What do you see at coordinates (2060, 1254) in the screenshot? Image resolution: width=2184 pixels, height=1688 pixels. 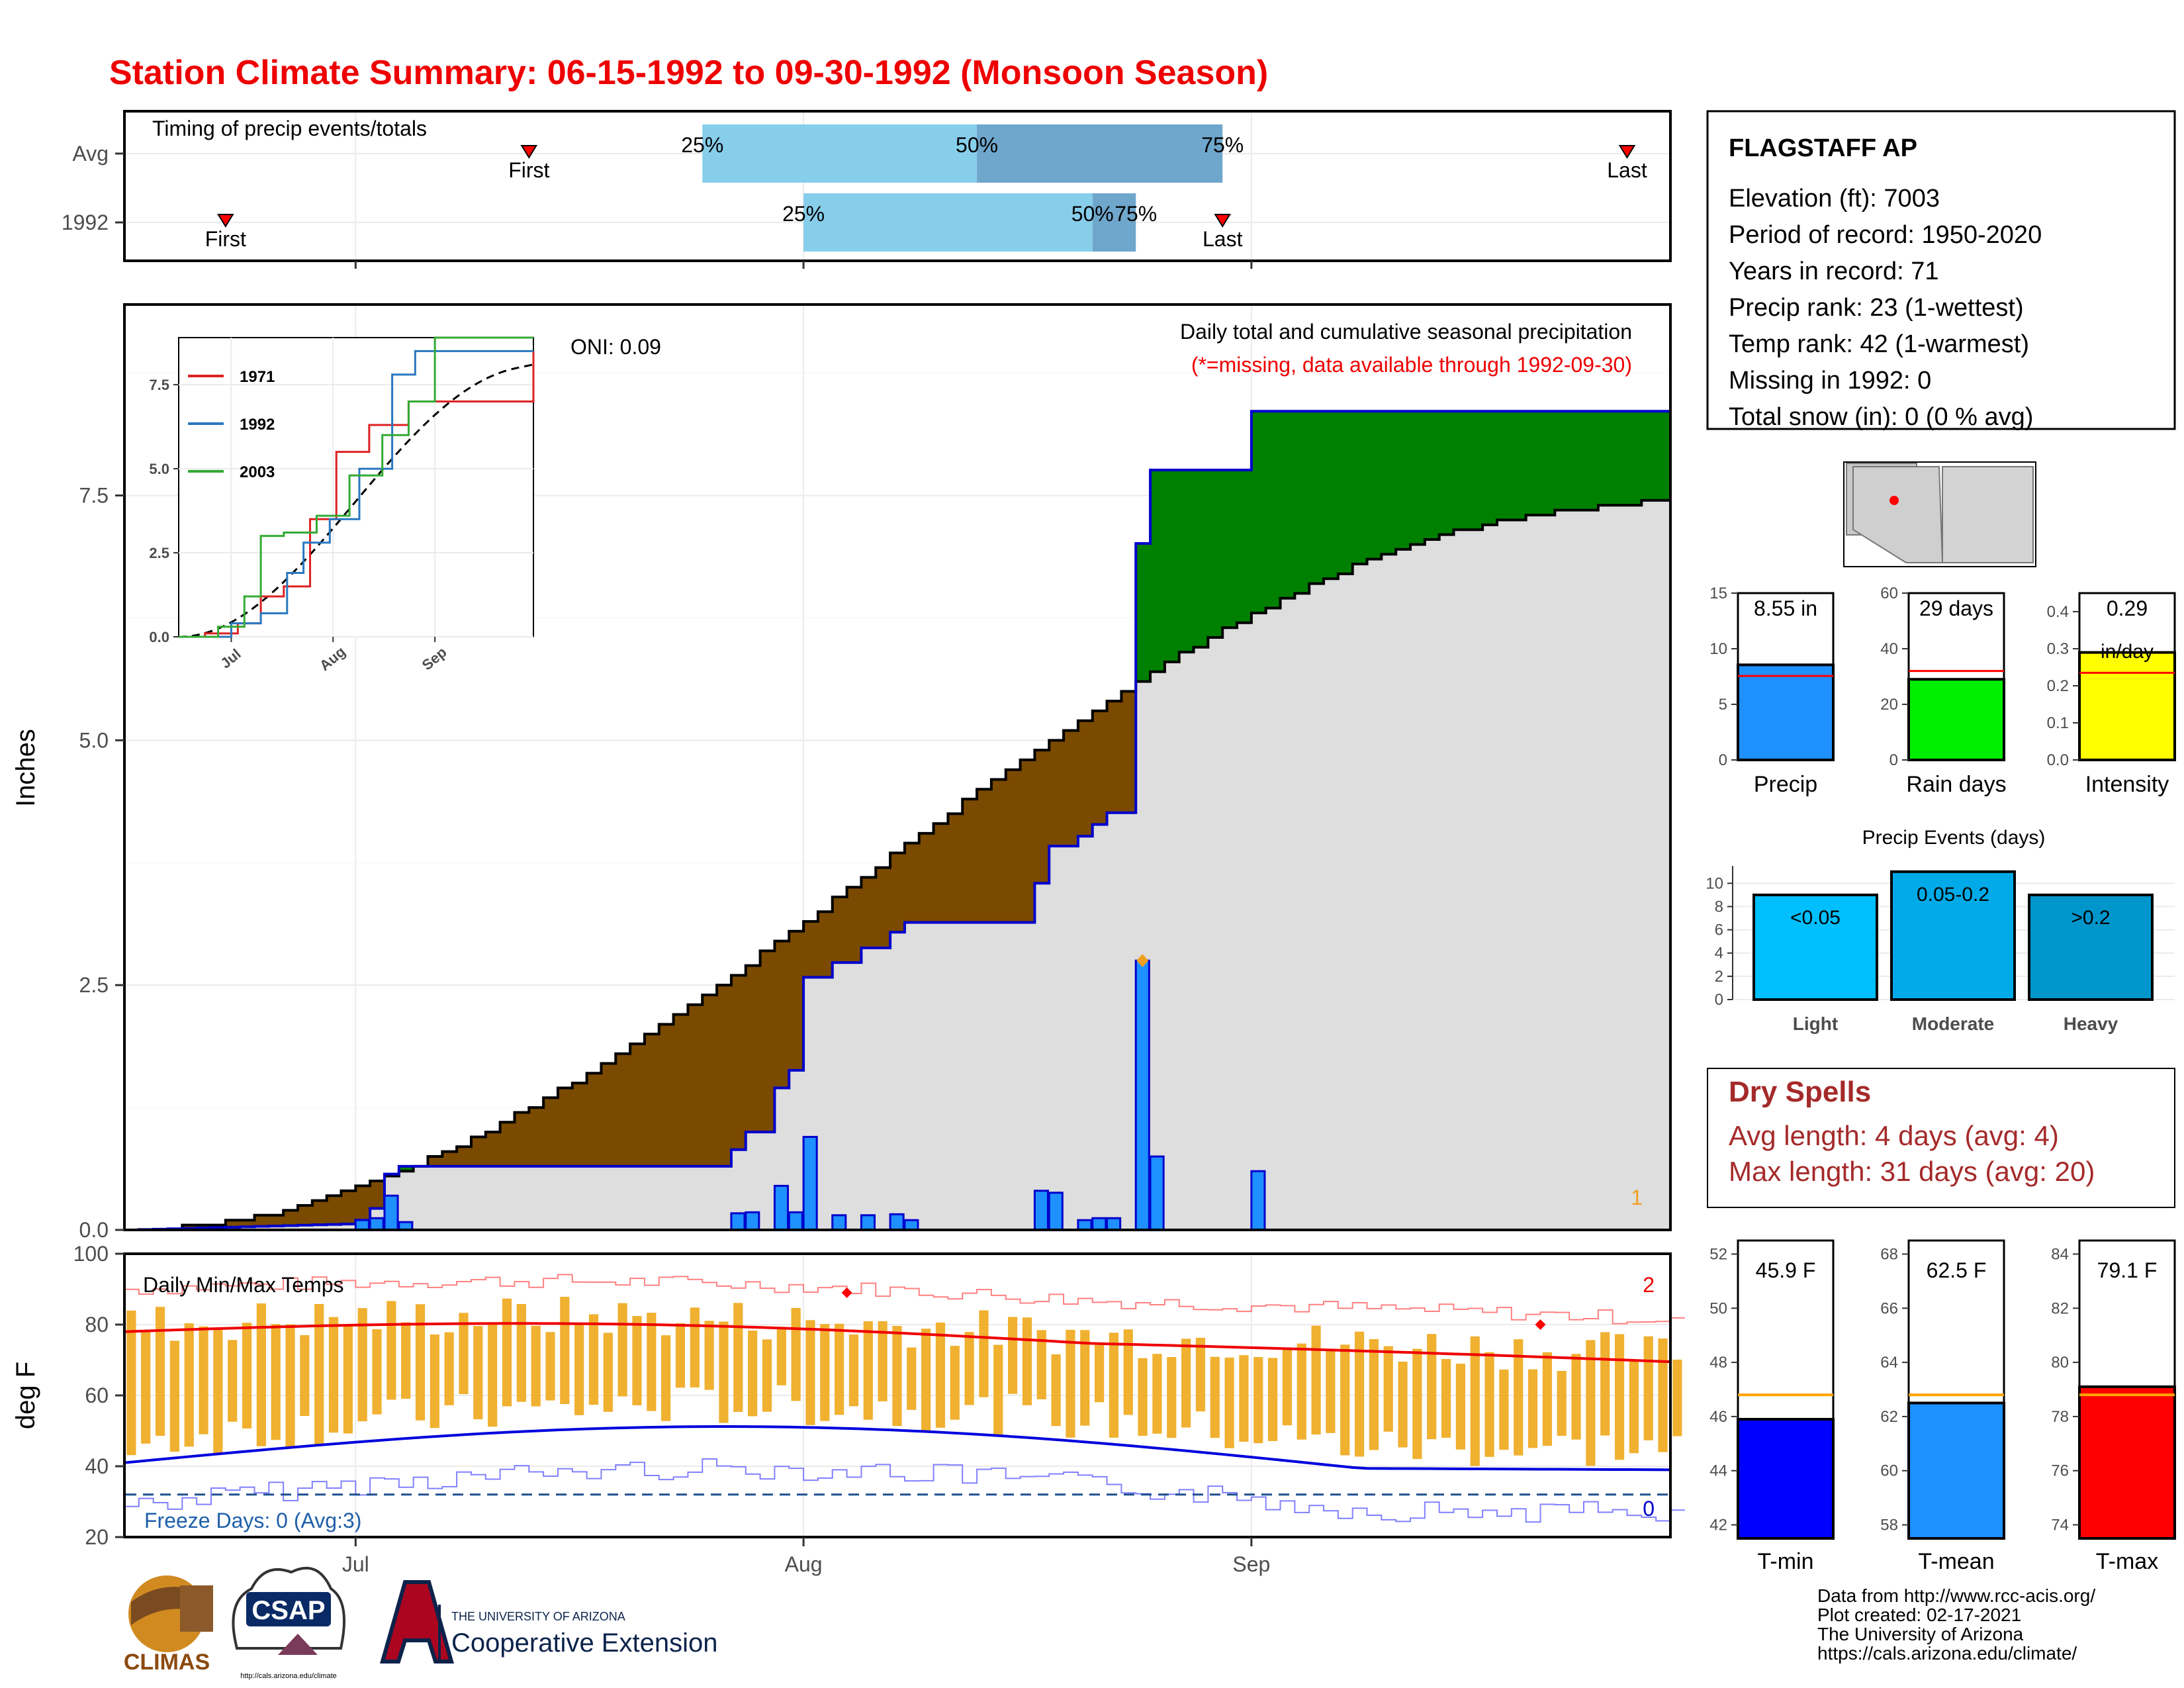 I see `temp-summary-ytick-label: 84` at bounding box center [2060, 1254].